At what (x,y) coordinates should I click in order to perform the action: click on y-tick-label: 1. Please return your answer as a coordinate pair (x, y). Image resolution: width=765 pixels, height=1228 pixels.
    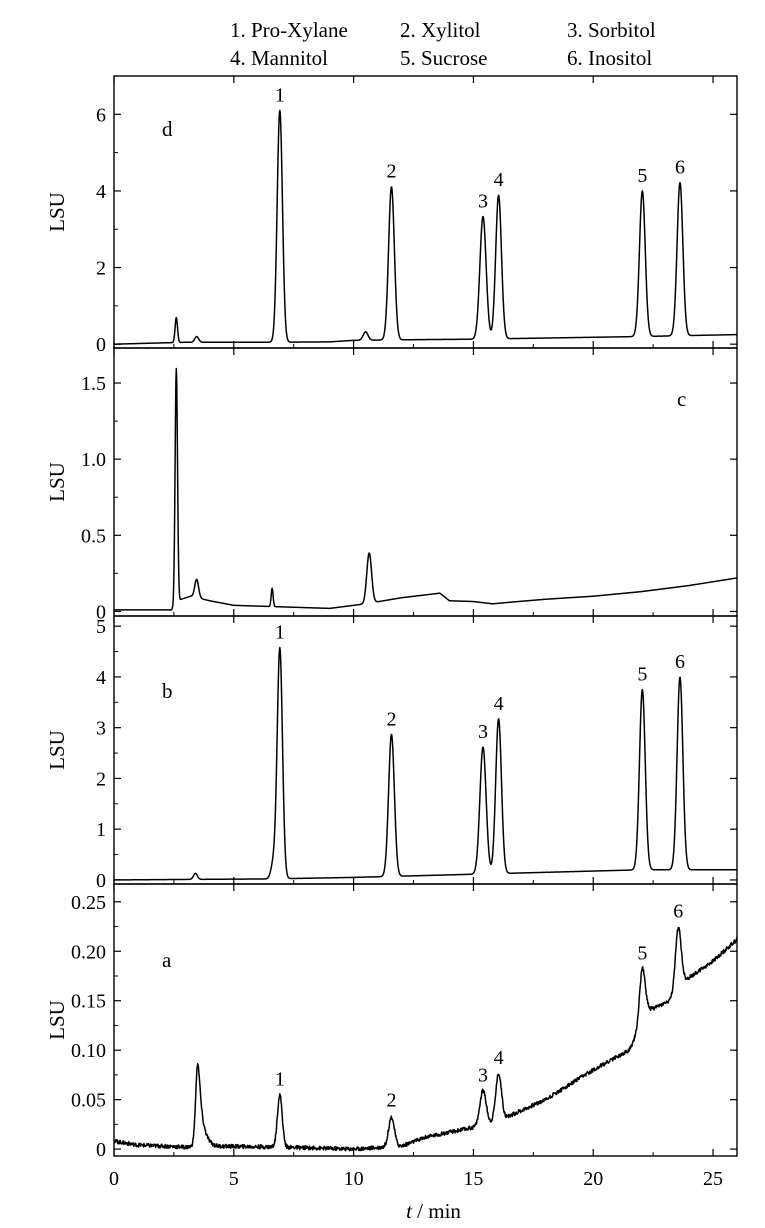
    Looking at the image, I should click on (101, 830).